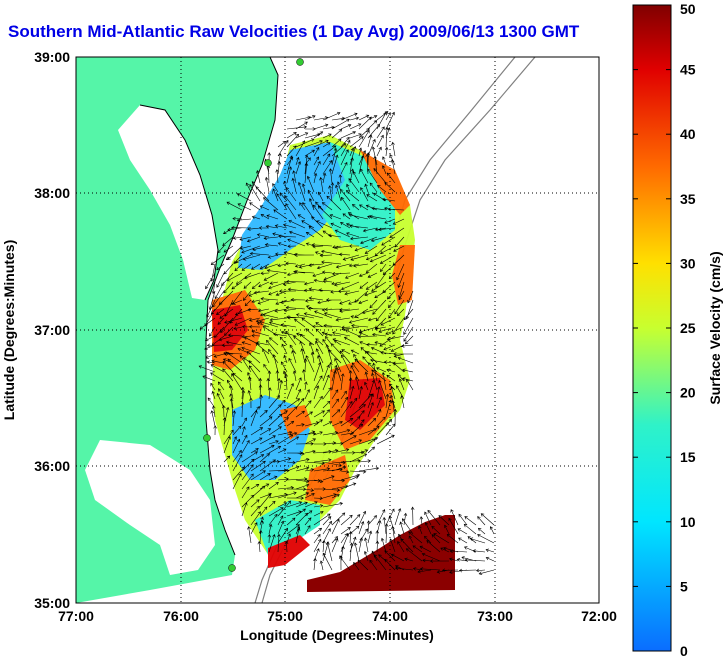 The image size is (724, 659). Describe the element at coordinates (688, 134) in the screenshot. I see `colorbar-tick-label: 40` at that location.